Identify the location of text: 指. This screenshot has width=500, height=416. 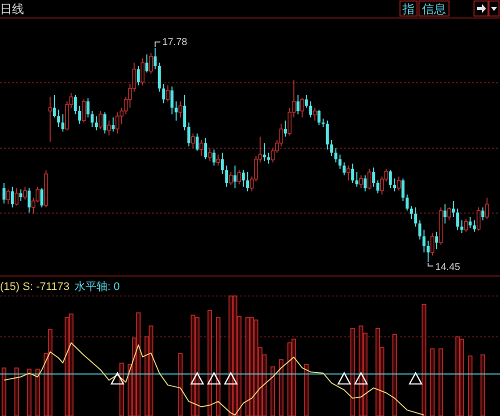
(408, 9).